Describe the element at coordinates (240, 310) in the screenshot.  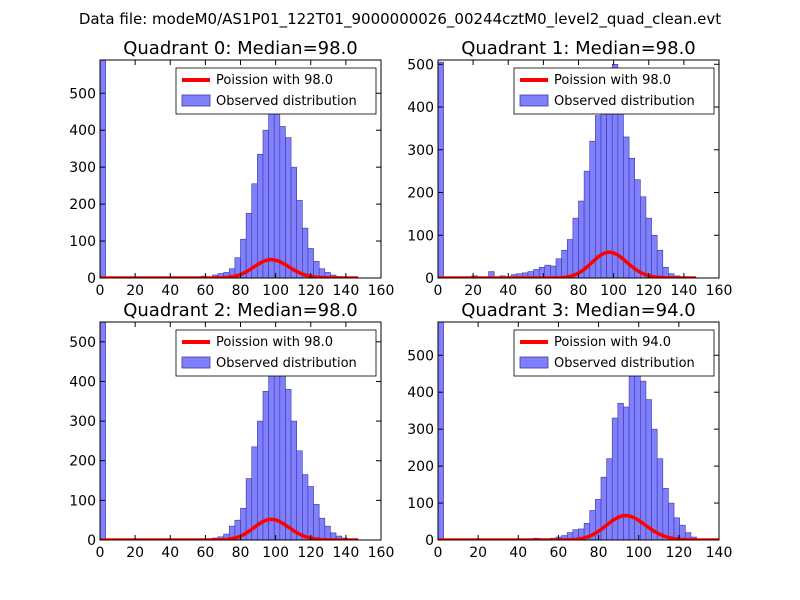
I see `panel-title: Quadrant 2: Median=98.0` at that location.